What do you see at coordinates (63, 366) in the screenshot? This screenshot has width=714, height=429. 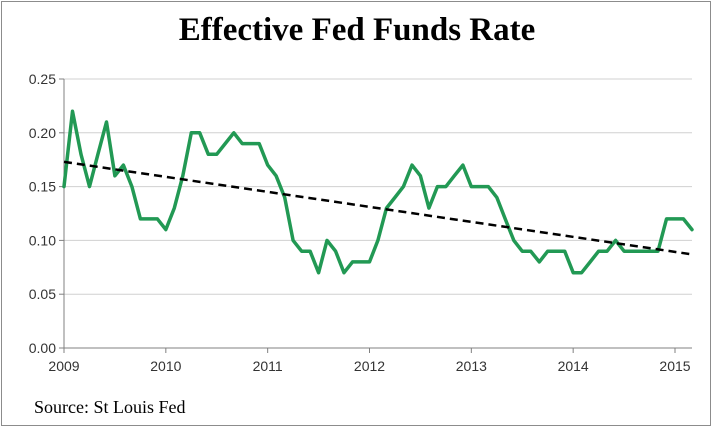 I see `x-tick-label: 2009` at bounding box center [63, 366].